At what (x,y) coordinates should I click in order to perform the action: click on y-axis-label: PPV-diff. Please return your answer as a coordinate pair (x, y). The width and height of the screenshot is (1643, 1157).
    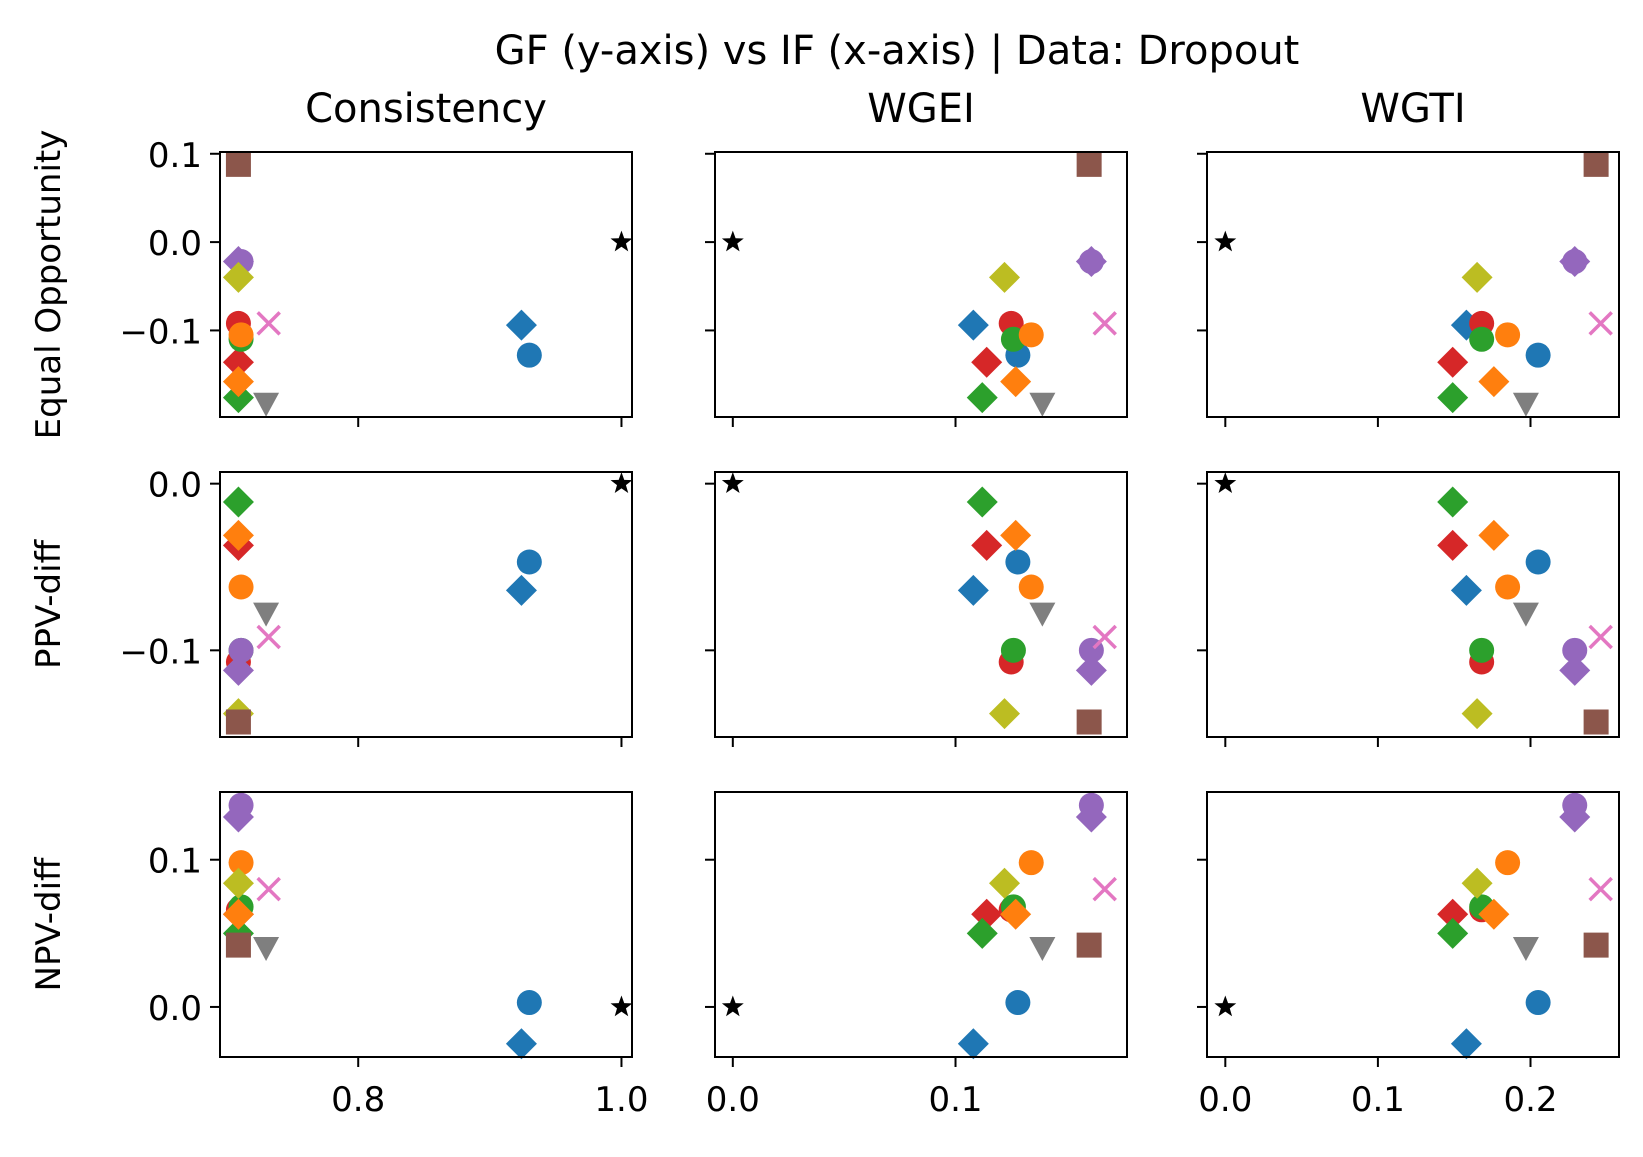
    Looking at the image, I should click on (49, 603).